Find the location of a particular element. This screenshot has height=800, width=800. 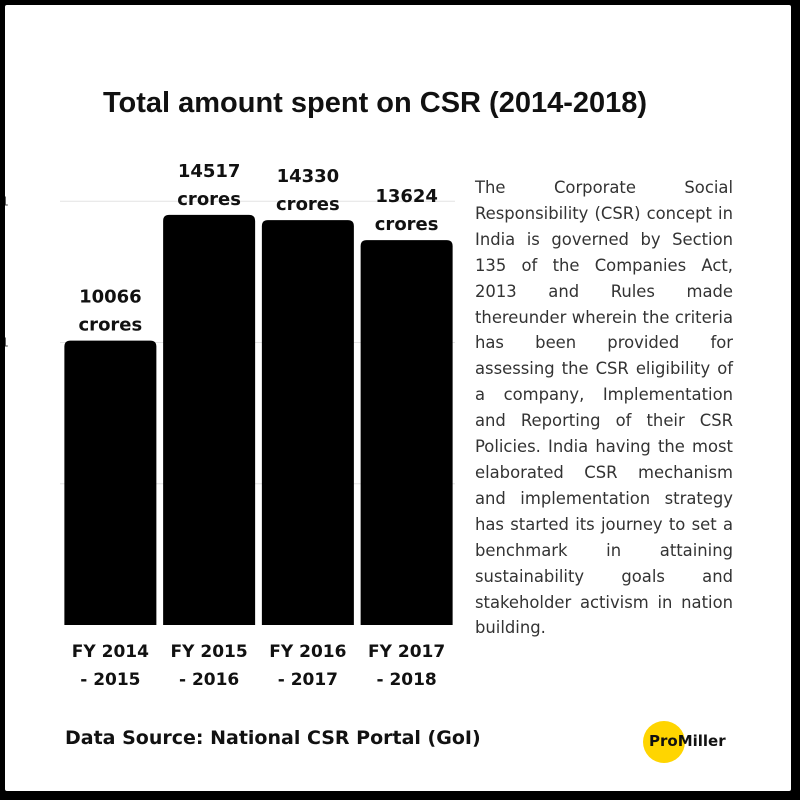

data-source: Data Source: National CSR Portal (GoI) is located at coordinates (273, 738).